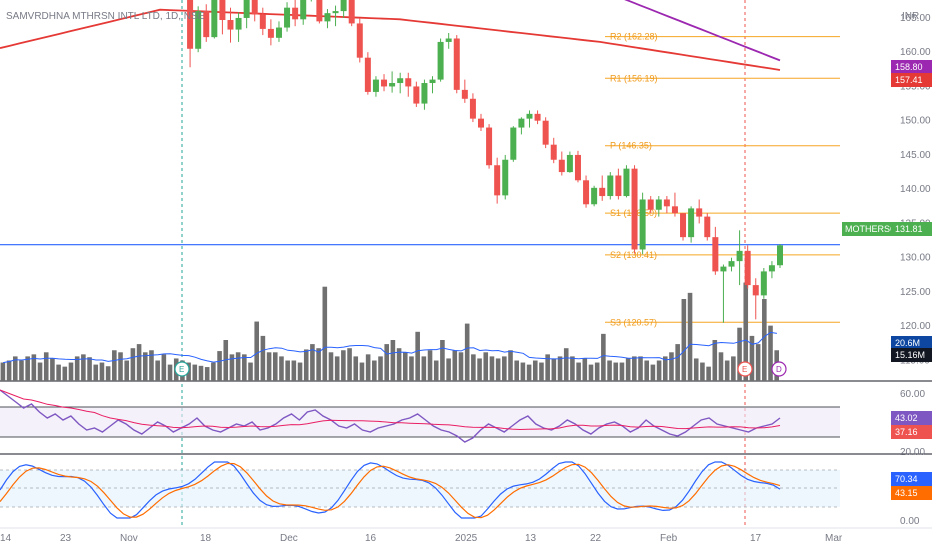 This screenshot has height=550, width=932. What do you see at coordinates (915, 155) in the screenshot?
I see `price-axis-tick: 145.00` at bounding box center [915, 155].